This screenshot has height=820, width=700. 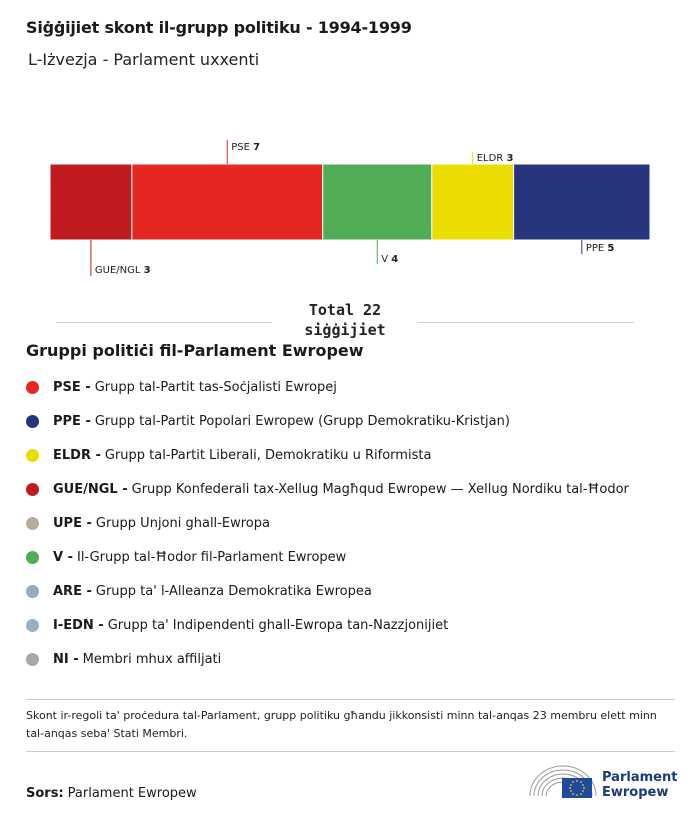 I want to click on bar-v, so click(x=377, y=202).